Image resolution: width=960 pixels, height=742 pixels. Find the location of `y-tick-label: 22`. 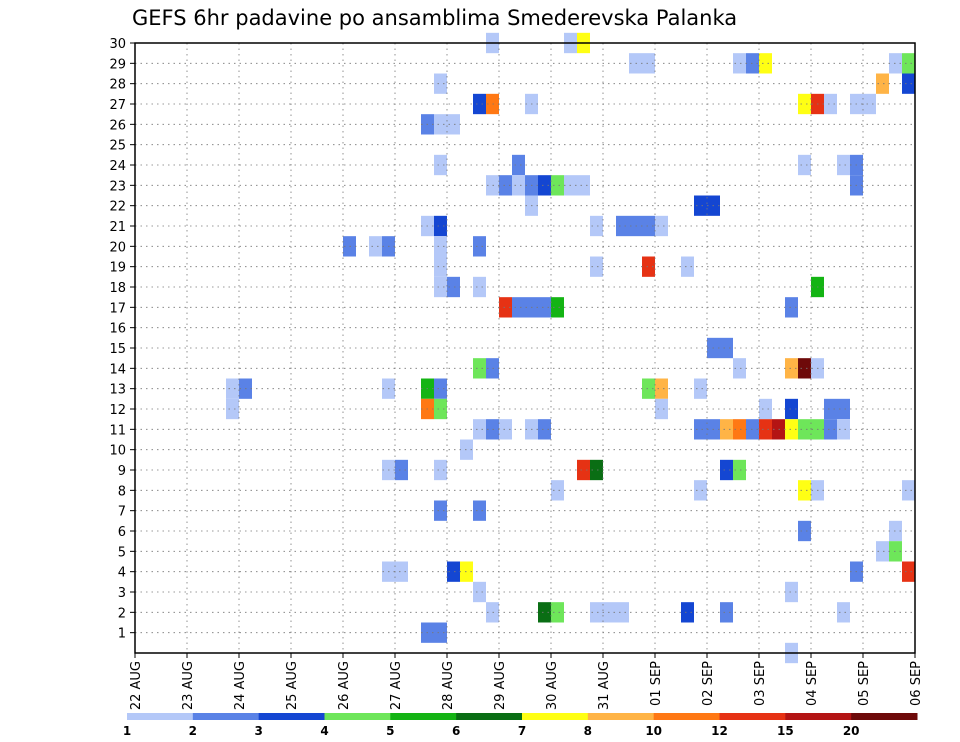

y-tick-label: 22 is located at coordinates (117, 207).